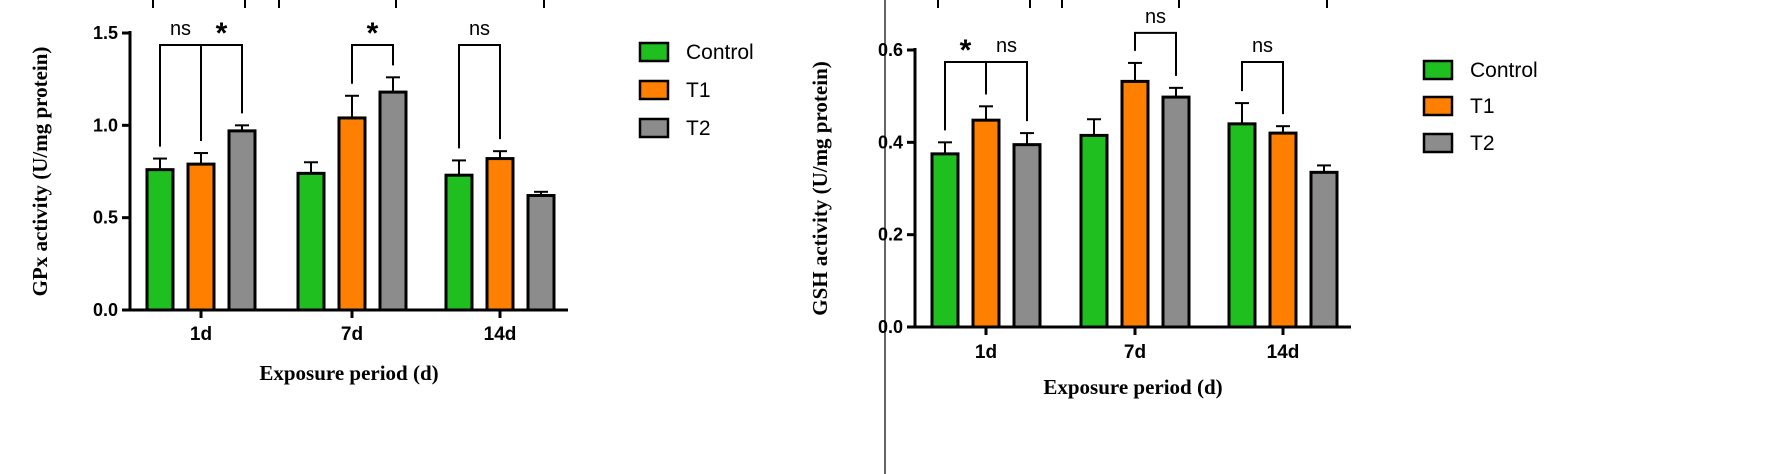 The image size is (1767, 474). Describe the element at coordinates (820, 188) in the screenshot. I see `y-axis-title: GSH activity (U/mg protein)` at that location.